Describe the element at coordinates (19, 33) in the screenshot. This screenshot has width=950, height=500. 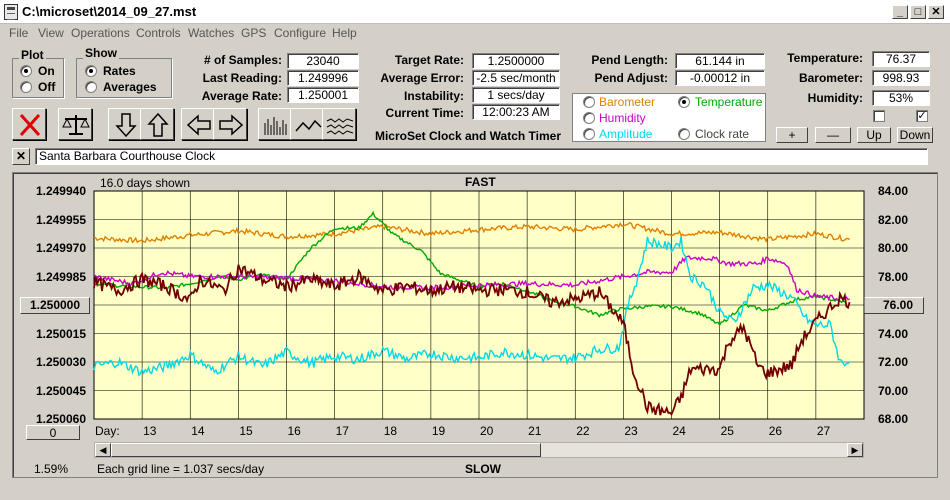
I see `menu-file: File` at that location.